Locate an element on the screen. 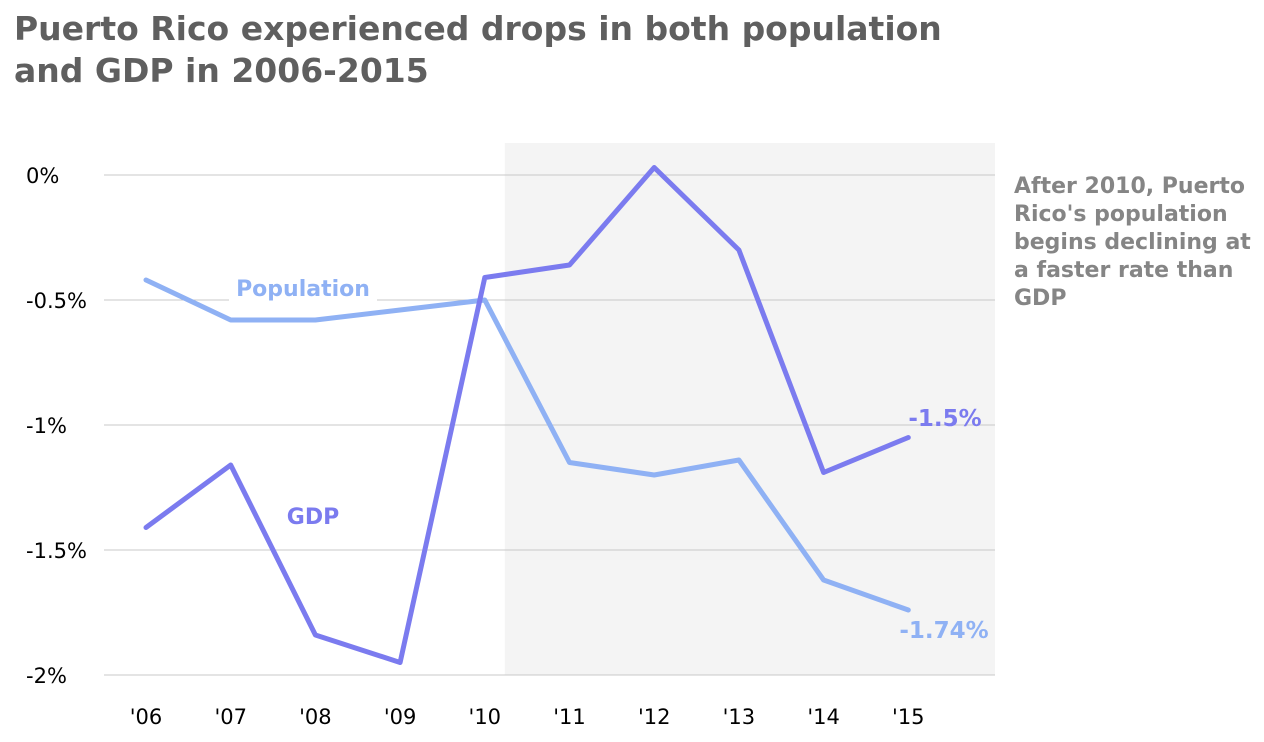 The height and width of the screenshot is (742, 1264). y-tick-label: -0.5% is located at coordinates (56, 301).